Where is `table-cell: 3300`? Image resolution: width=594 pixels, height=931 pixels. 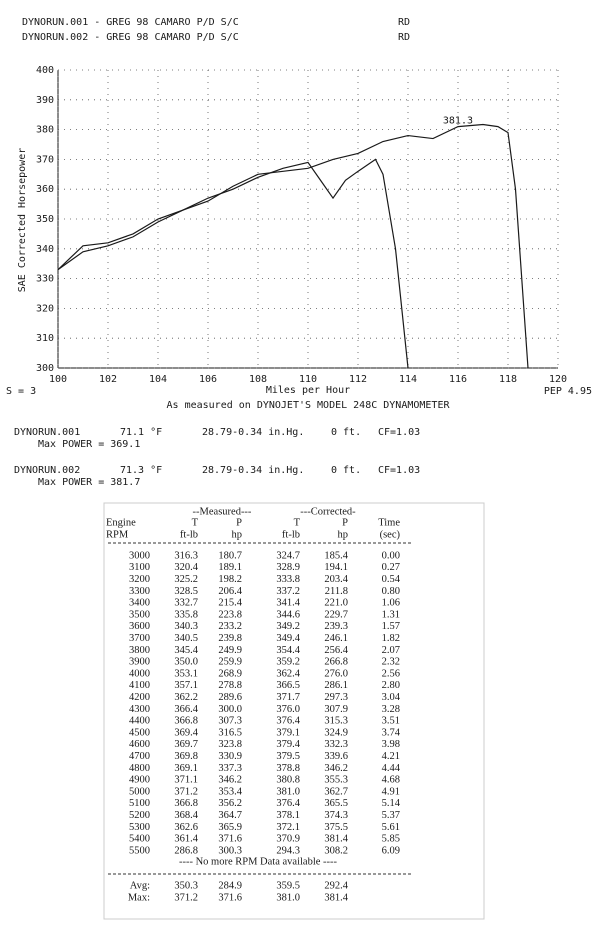
table-cell: 3300 is located at coordinates (139, 591).